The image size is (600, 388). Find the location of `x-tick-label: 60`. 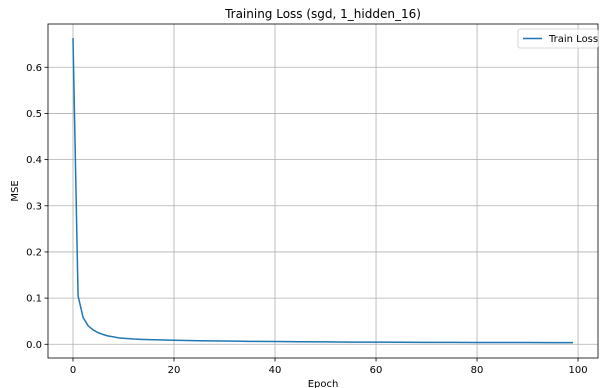

x-tick-label: 60 is located at coordinates (376, 370).